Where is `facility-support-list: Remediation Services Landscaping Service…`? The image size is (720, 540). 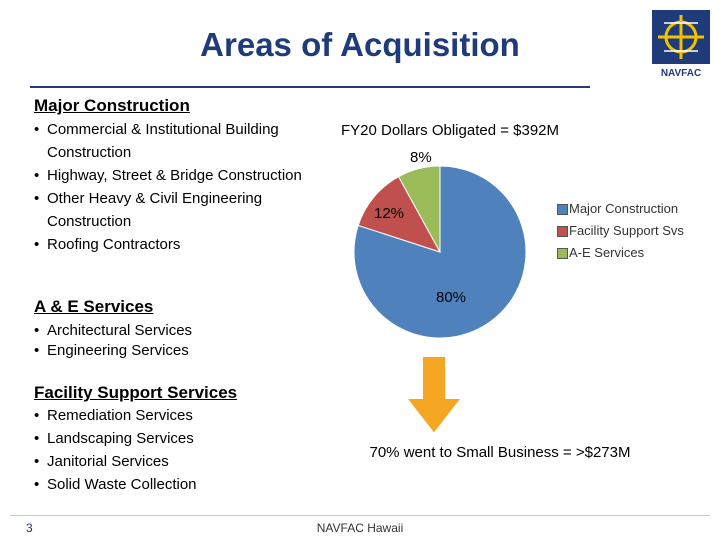 facility-support-list: Remediation Services Landscaping Service… is located at coordinates (169, 450).